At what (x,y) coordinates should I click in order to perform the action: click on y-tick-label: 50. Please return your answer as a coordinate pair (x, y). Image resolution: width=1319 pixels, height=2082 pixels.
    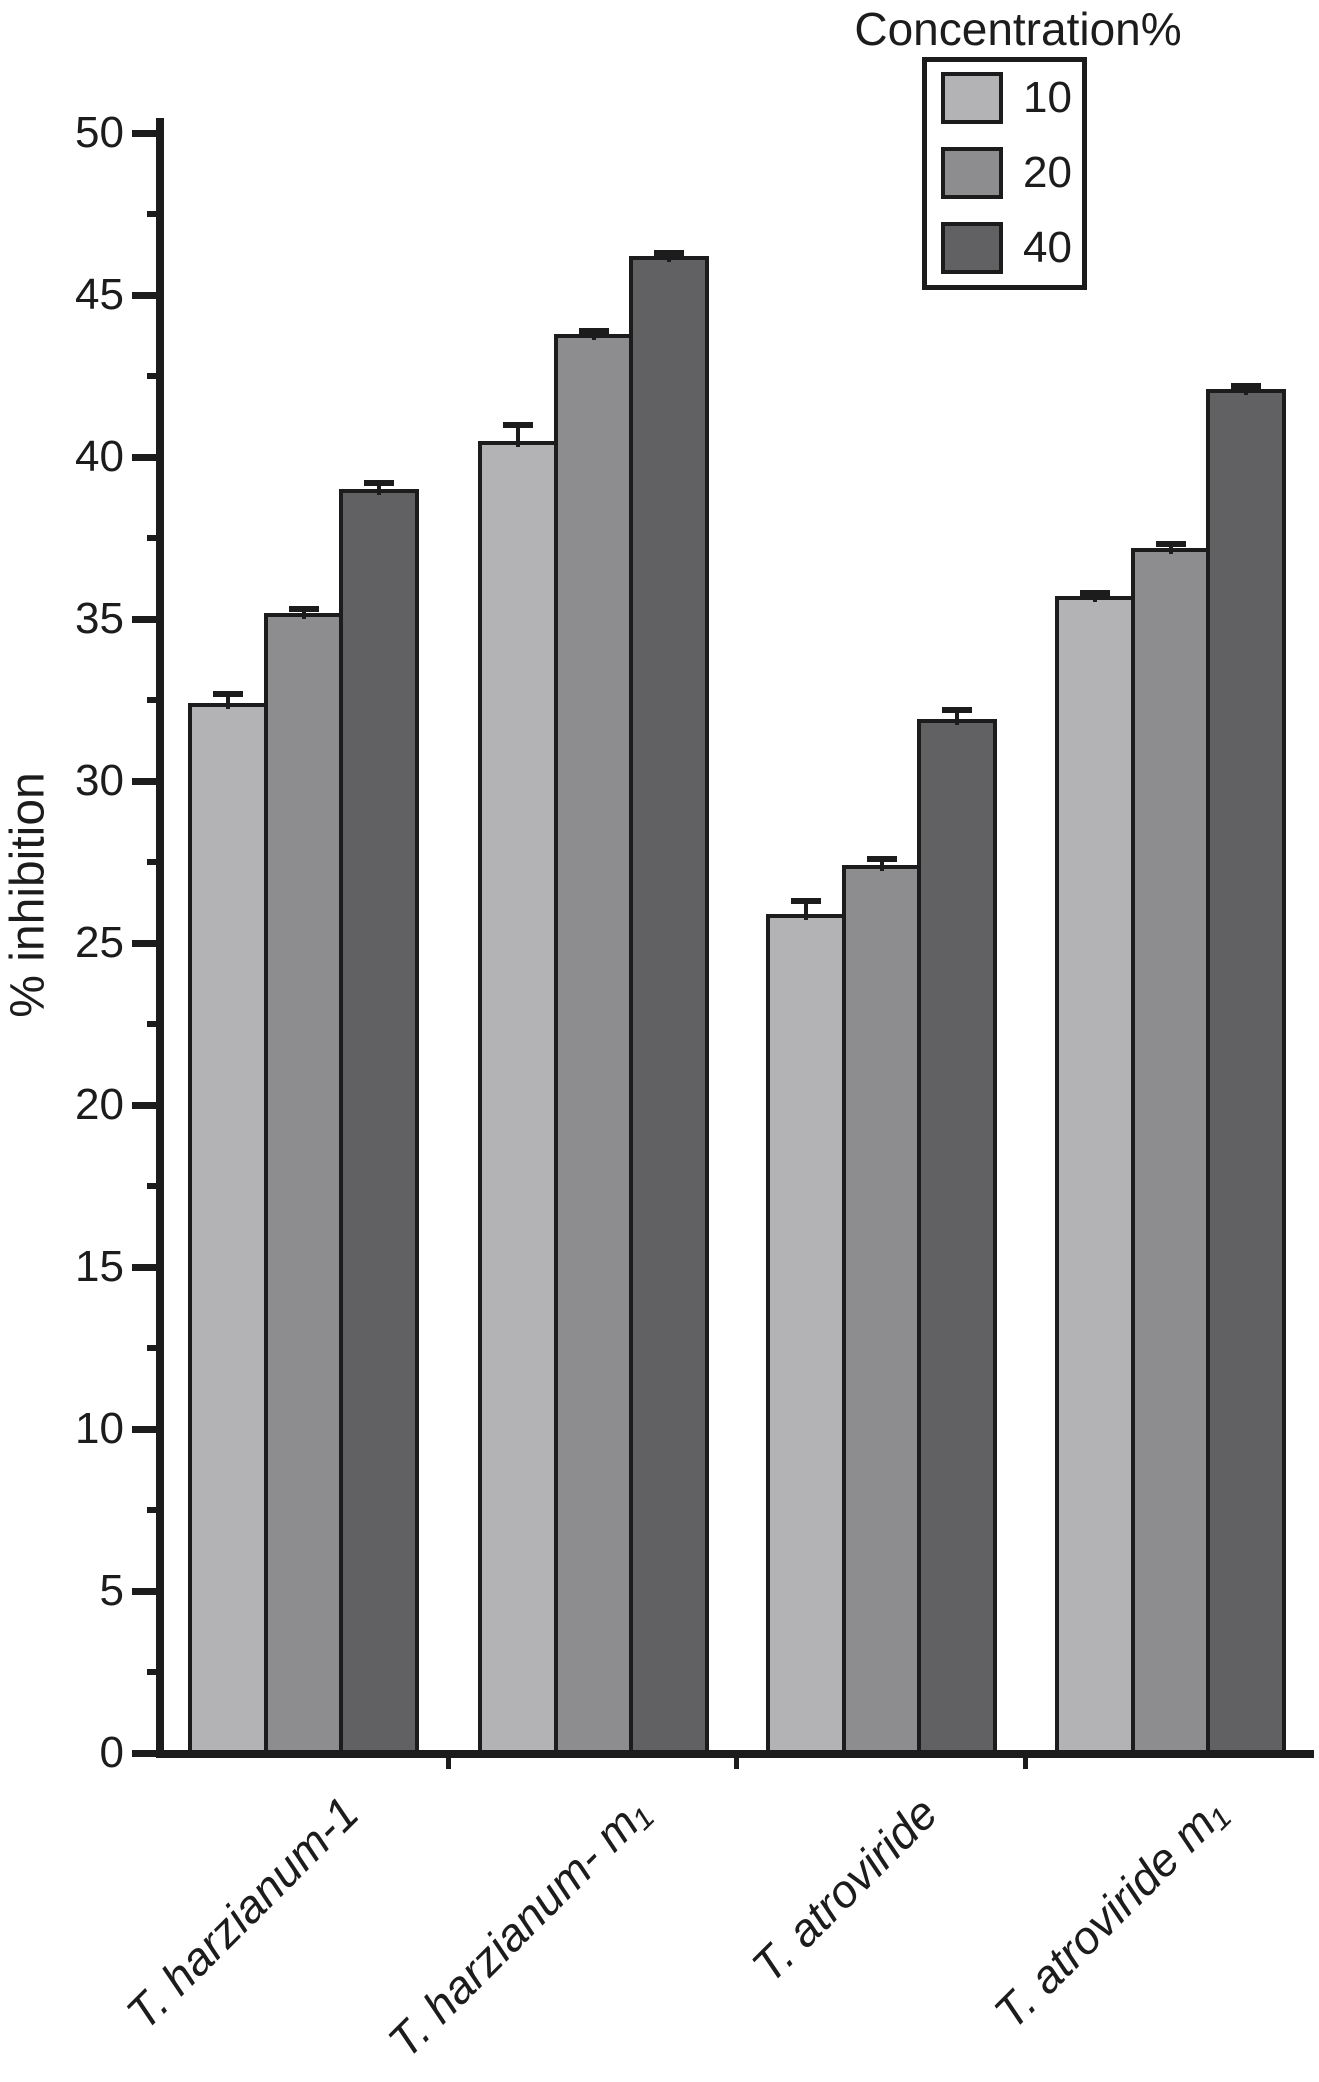
    Looking at the image, I should click on (99, 132).